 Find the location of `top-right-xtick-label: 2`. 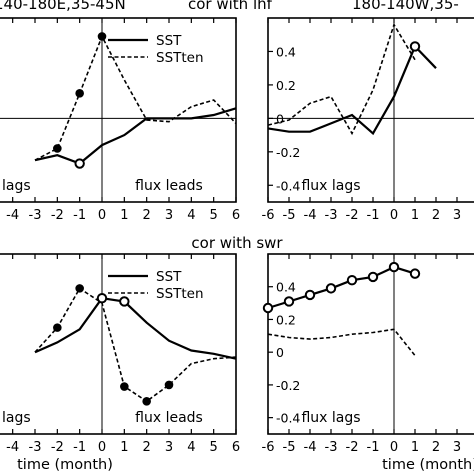

top-right-xtick-label: 2 is located at coordinates (436, 215).